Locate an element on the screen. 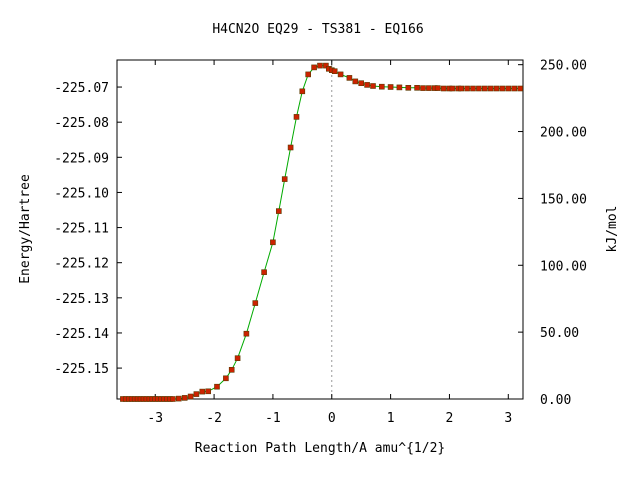 The image size is (640, 480). y-tick-label: -225.09 is located at coordinates (81, 158).